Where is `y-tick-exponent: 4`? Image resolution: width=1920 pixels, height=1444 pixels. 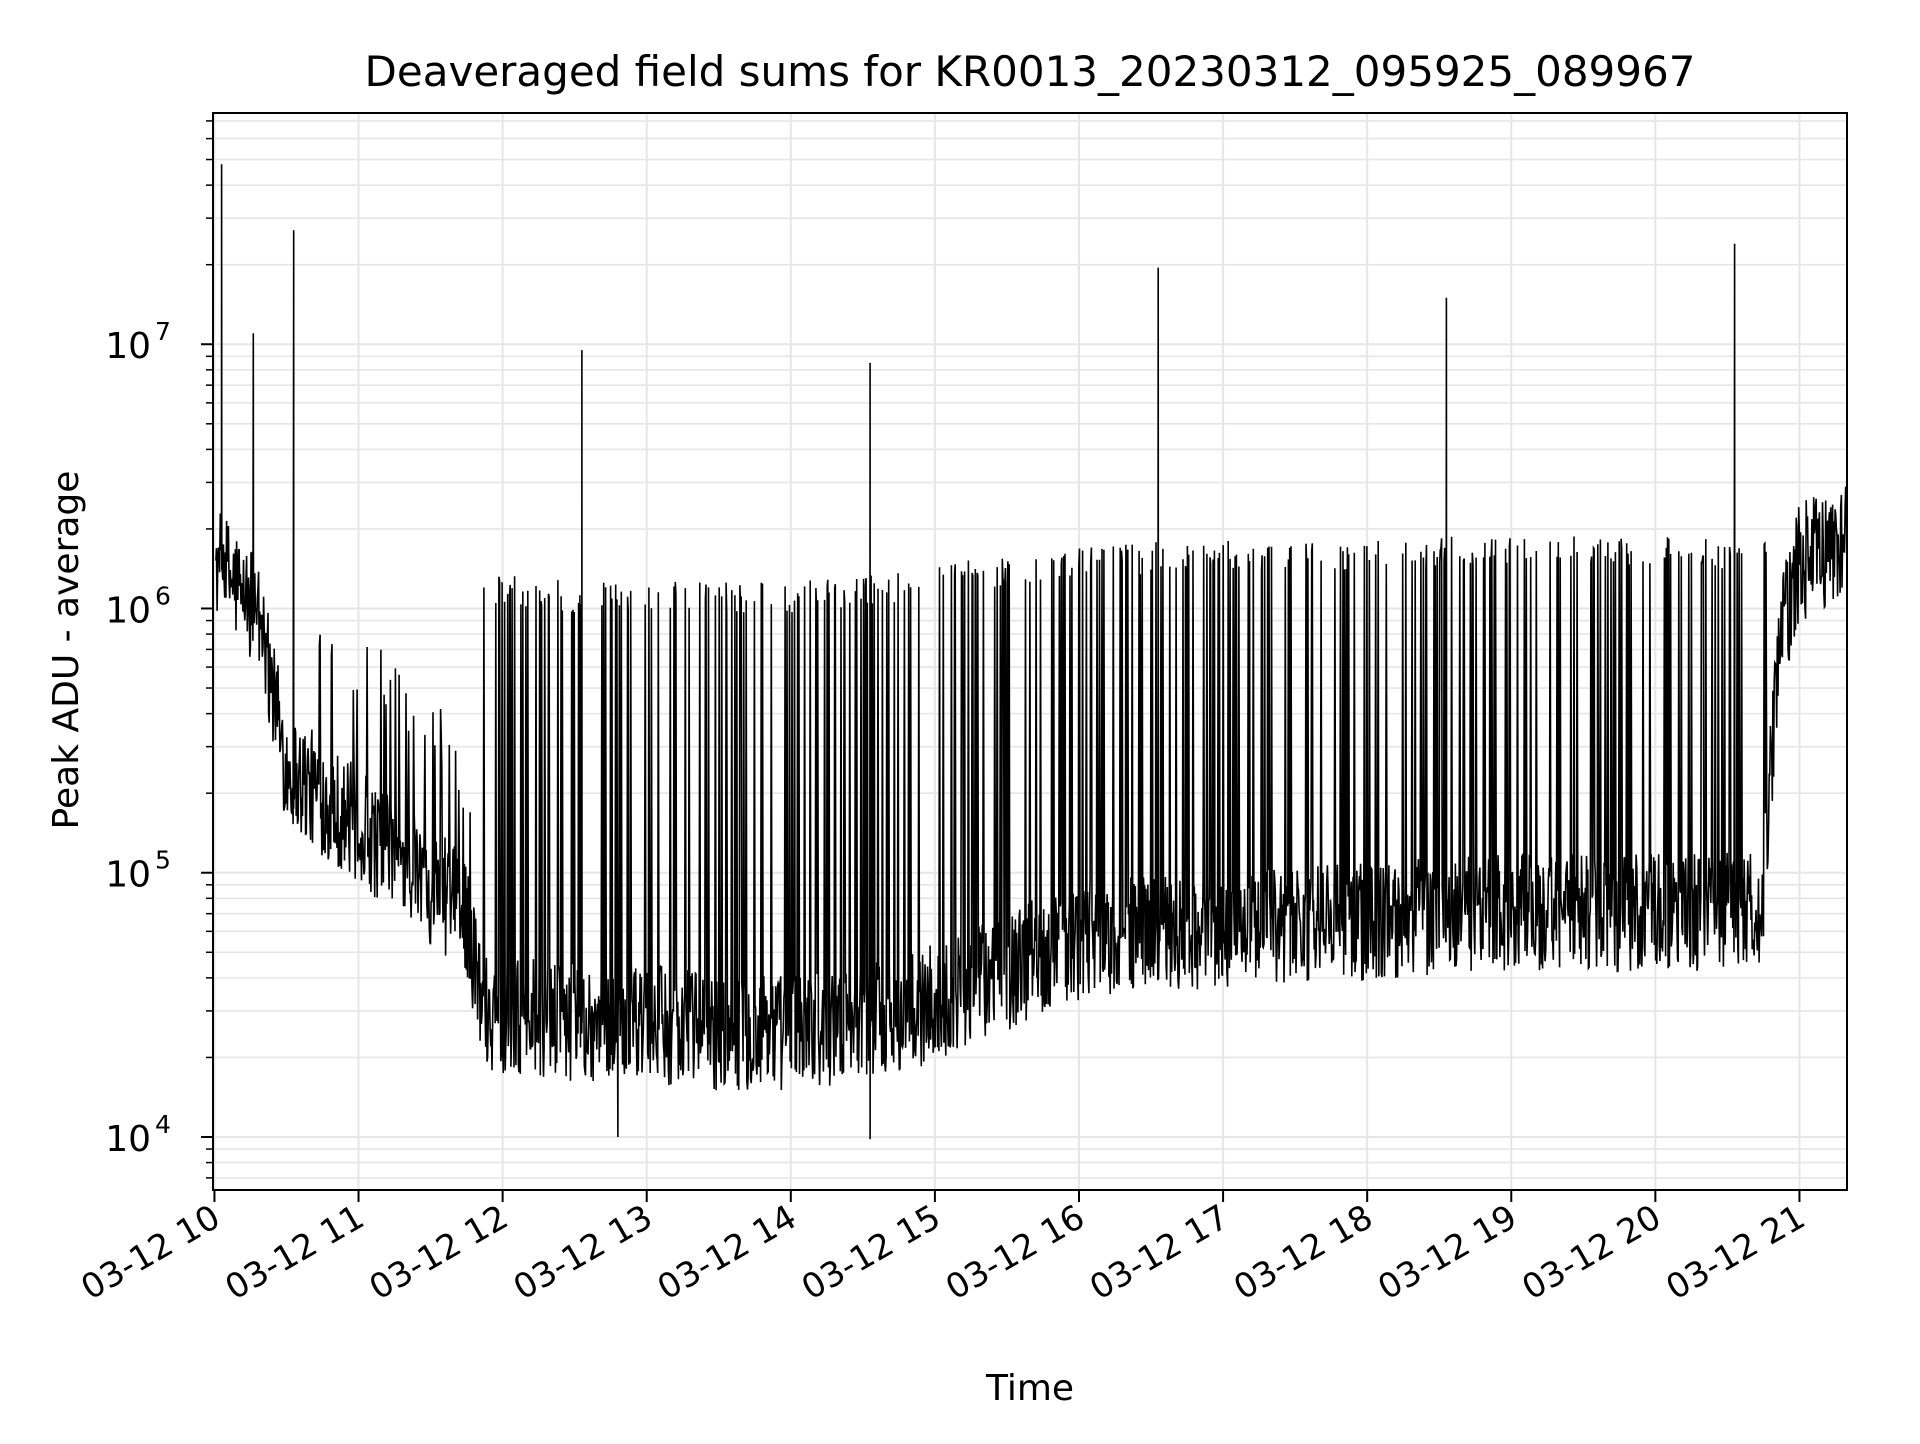 y-tick-exponent: 4 is located at coordinates (163, 1124).